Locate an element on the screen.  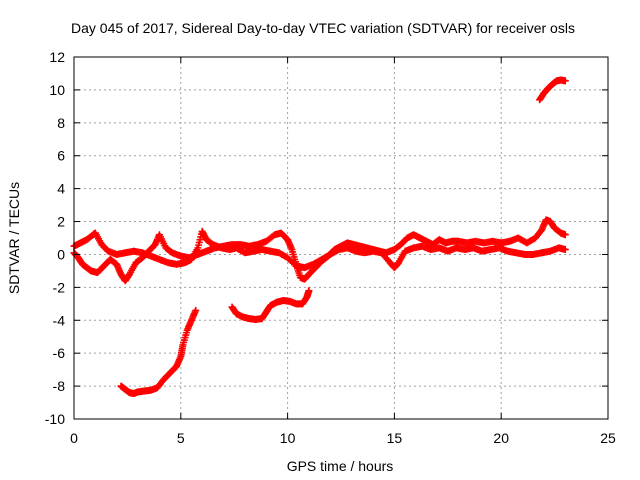
y-tick-label: -8 is located at coordinates (59, 386).